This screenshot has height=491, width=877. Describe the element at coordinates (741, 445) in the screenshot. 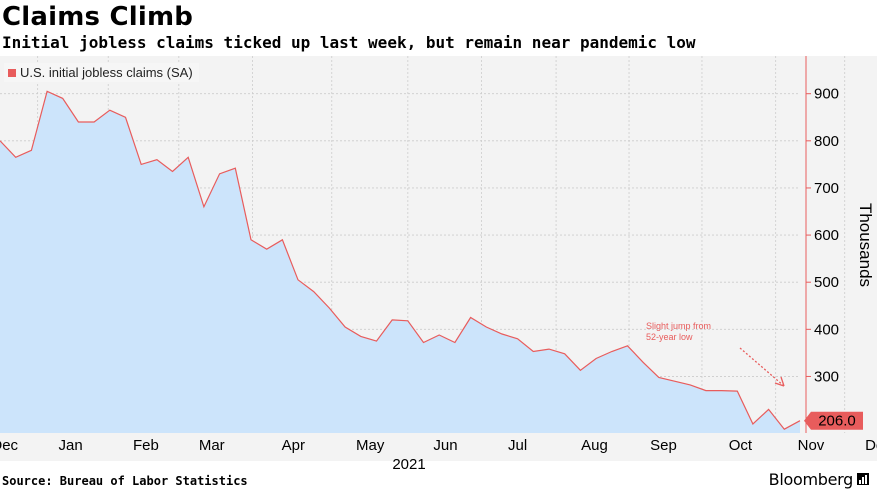

I see `x-tick-label: Oct` at that location.